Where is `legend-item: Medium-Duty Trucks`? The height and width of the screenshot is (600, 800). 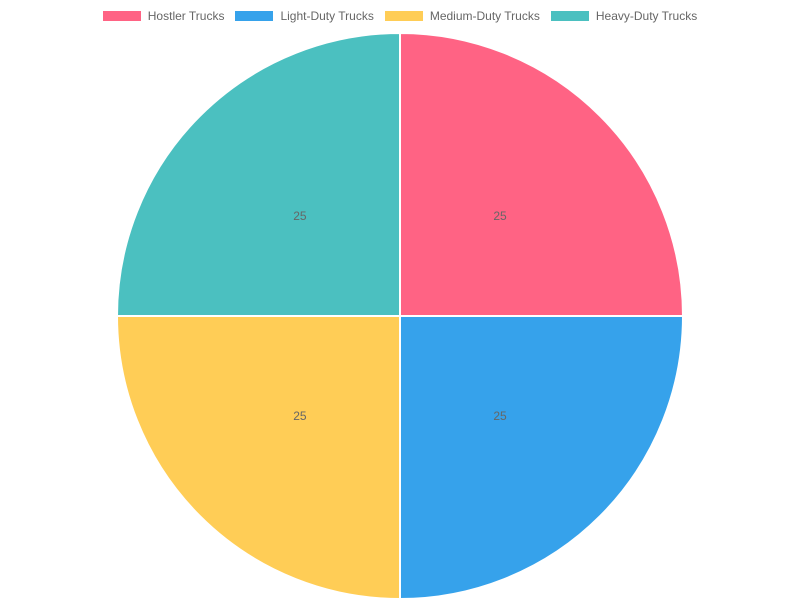 legend-item: Medium-Duty Trucks is located at coordinates (462, 16).